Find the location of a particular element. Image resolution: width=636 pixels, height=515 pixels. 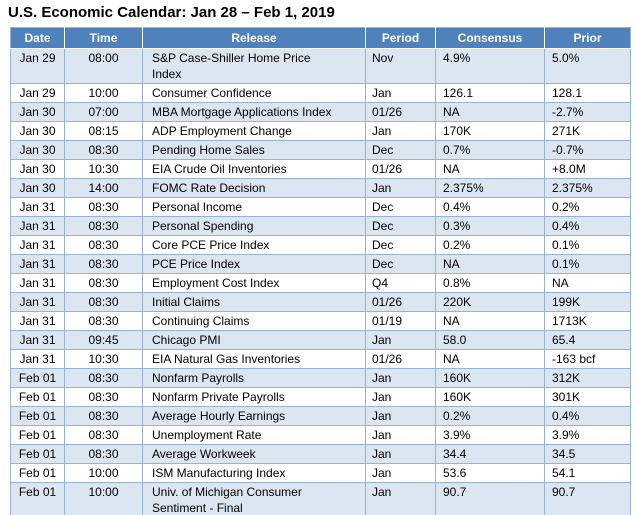

cell-period: Q4 is located at coordinates (400, 283).